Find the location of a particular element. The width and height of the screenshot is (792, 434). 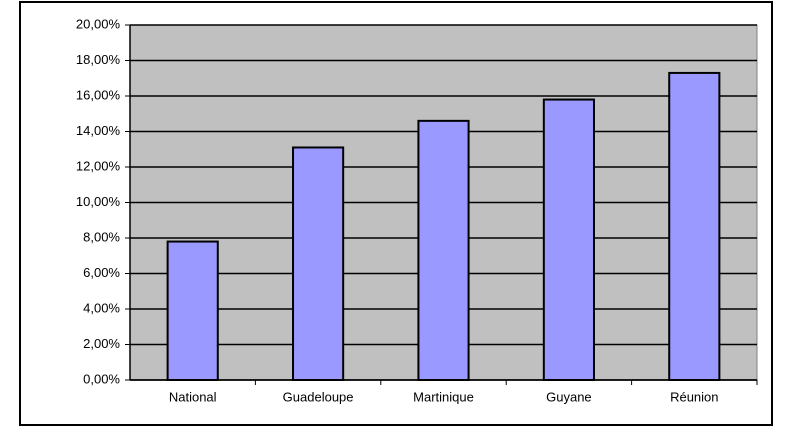

y-tick-label: 14,00% is located at coordinates (98, 130).